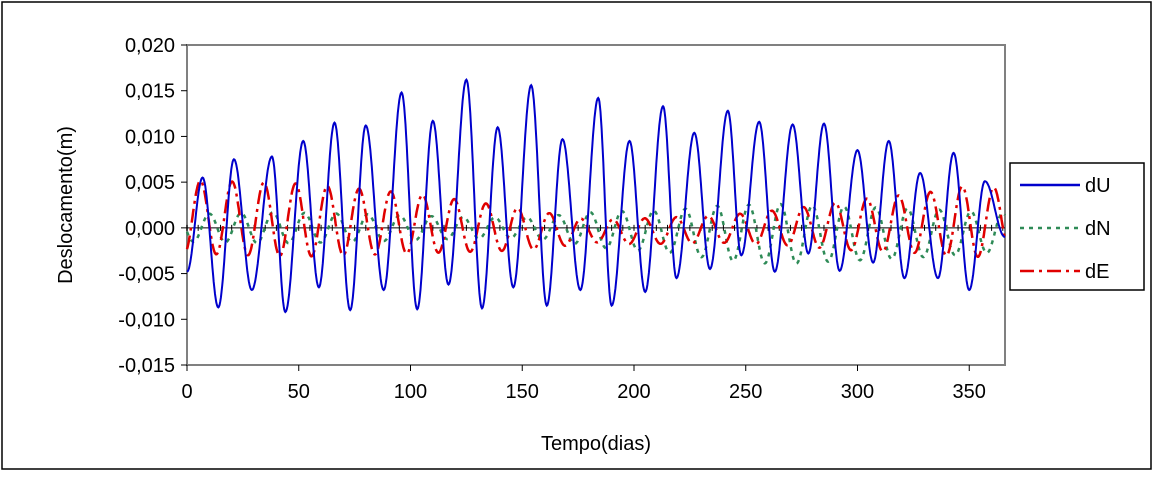  What do you see at coordinates (150, 92) in the screenshot?
I see `y-tick-label: 0,015` at bounding box center [150, 92].